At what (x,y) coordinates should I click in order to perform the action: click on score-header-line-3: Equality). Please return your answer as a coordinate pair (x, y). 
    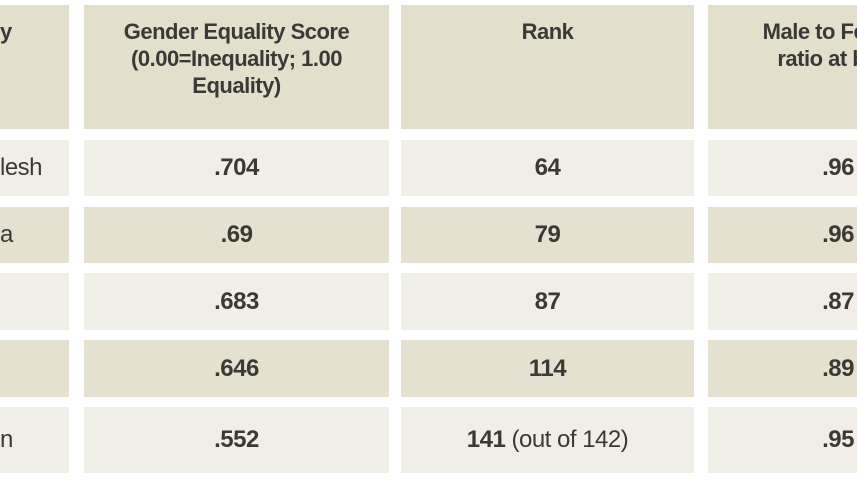
    Looking at the image, I should click on (236, 85).